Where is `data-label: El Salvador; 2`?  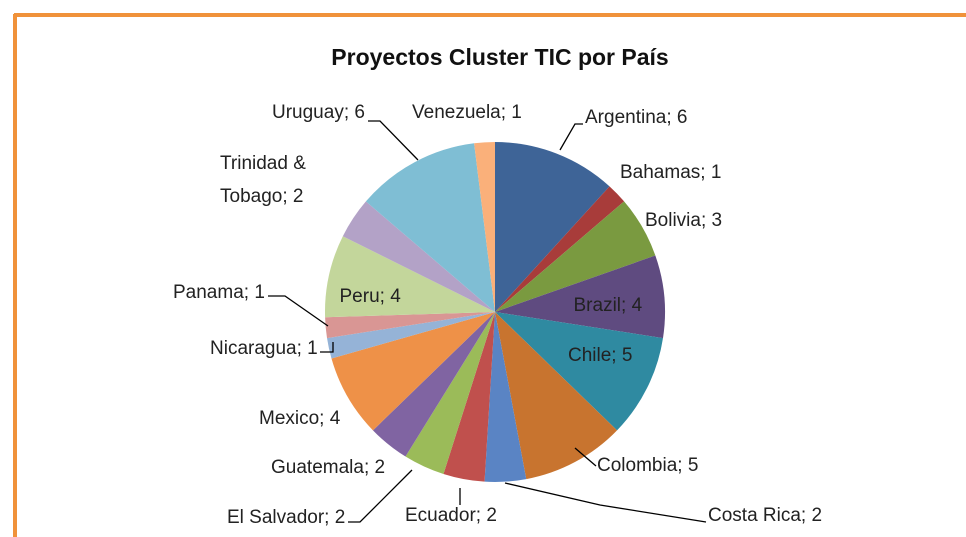 data-label: El Salvador; 2 is located at coordinates (286, 517).